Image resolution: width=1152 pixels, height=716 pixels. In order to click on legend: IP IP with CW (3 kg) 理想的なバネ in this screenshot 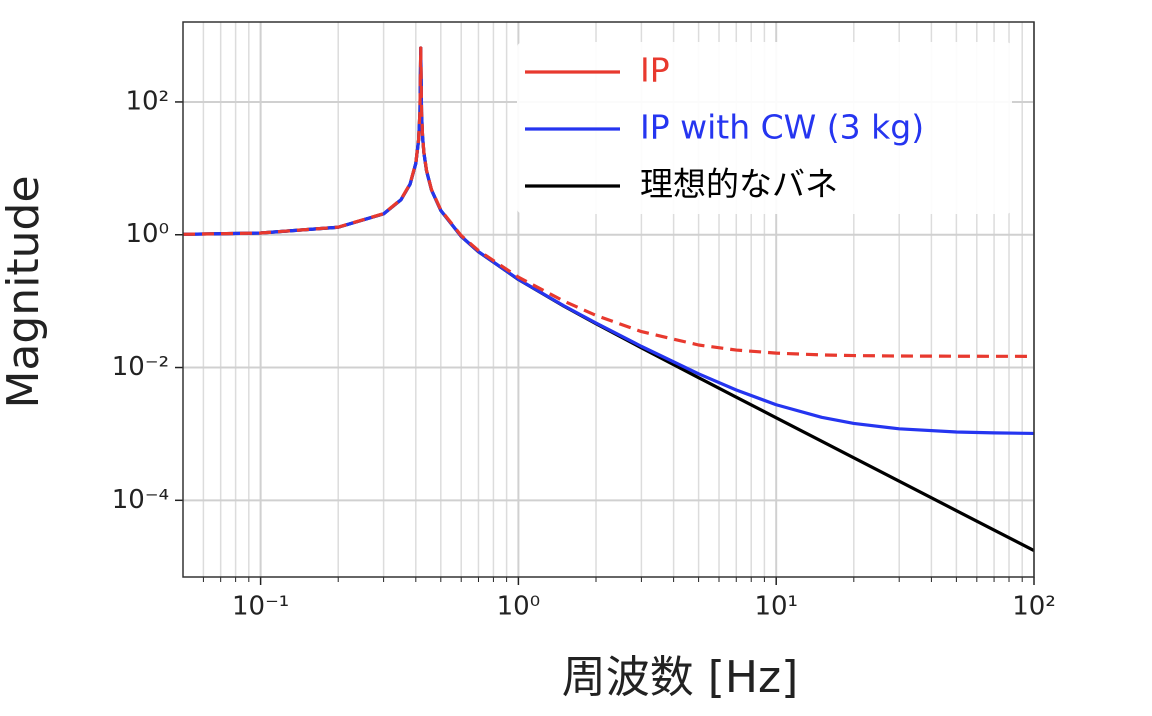, I will do `click(764, 128)`.